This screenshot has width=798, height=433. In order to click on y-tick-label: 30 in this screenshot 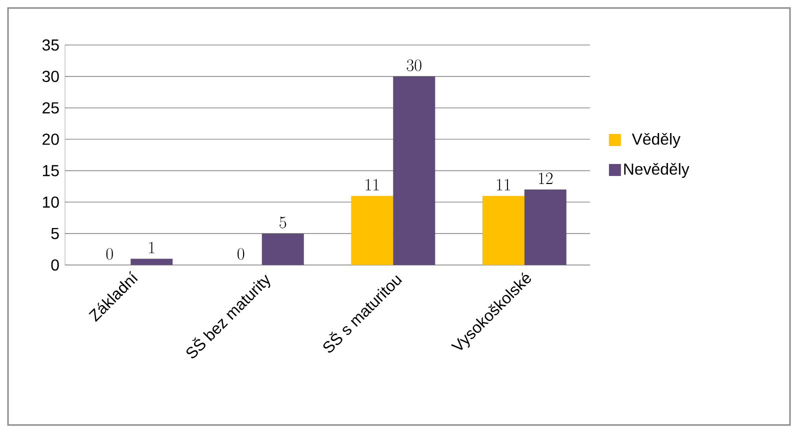, I will do `click(50, 76)`.